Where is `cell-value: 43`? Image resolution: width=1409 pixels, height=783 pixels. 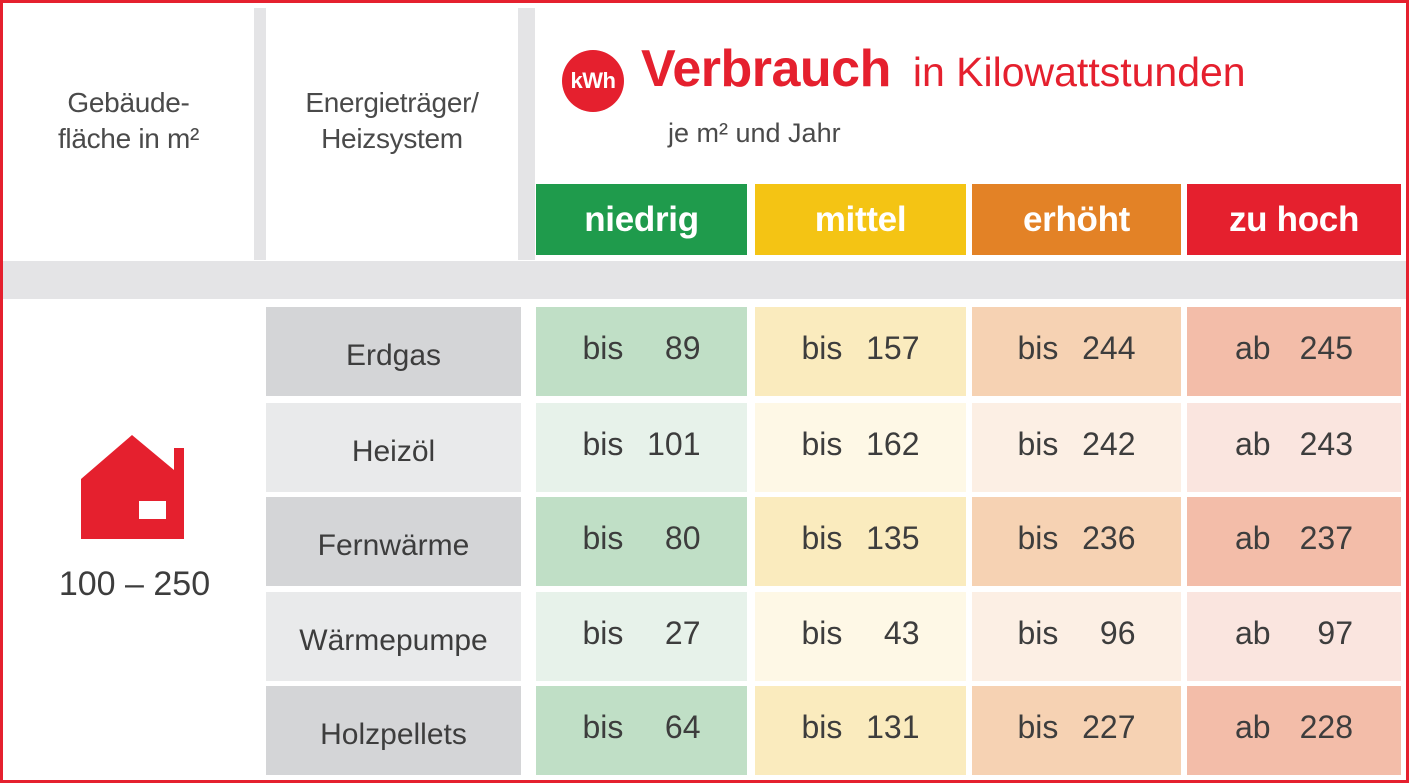 cell-value: 43 is located at coordinates (901, 633).